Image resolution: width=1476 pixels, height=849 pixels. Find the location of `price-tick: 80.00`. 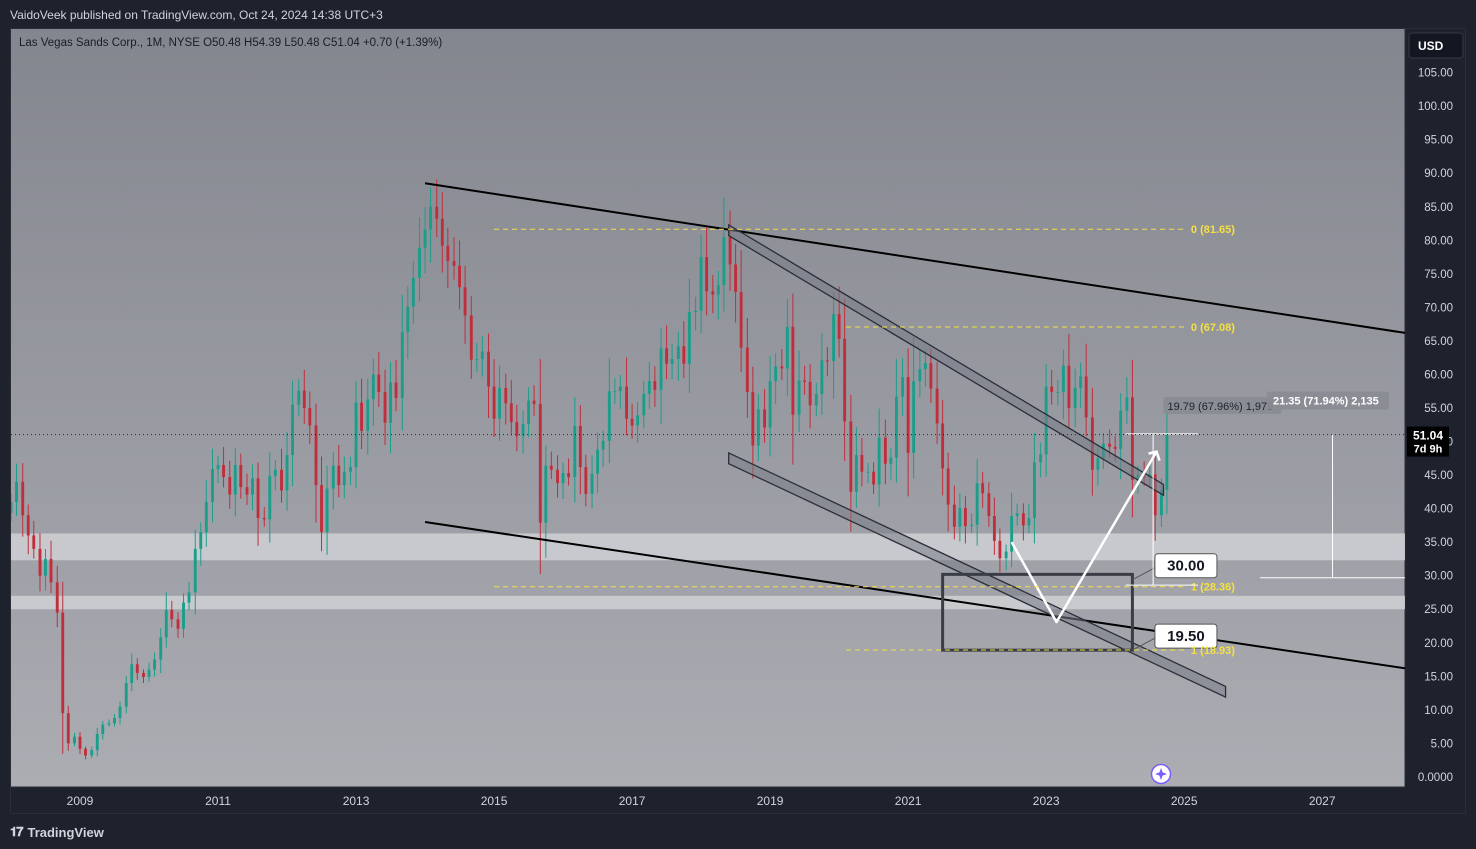

price-tick: 80.00 is located at coordinates (1438, 241).